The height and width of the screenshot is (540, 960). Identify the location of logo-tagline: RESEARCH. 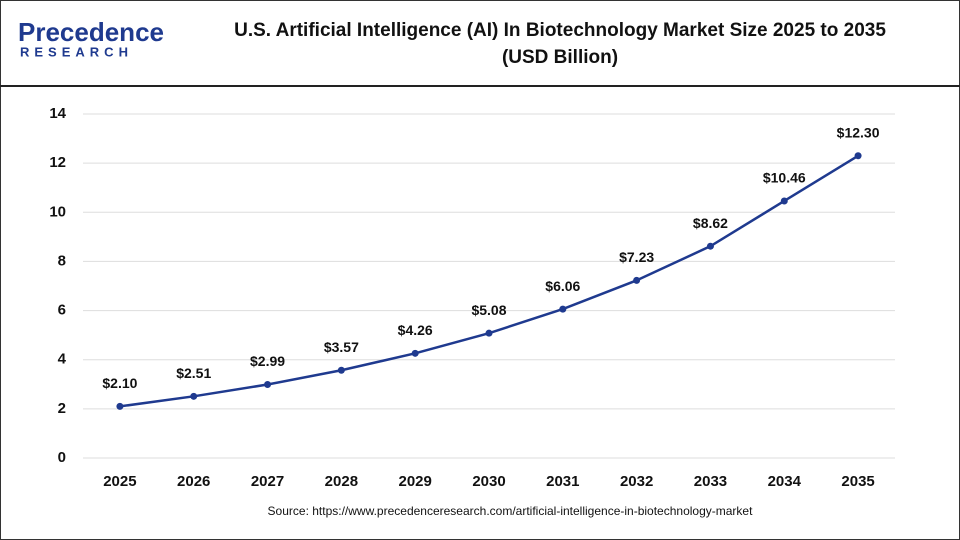
(76, 51).